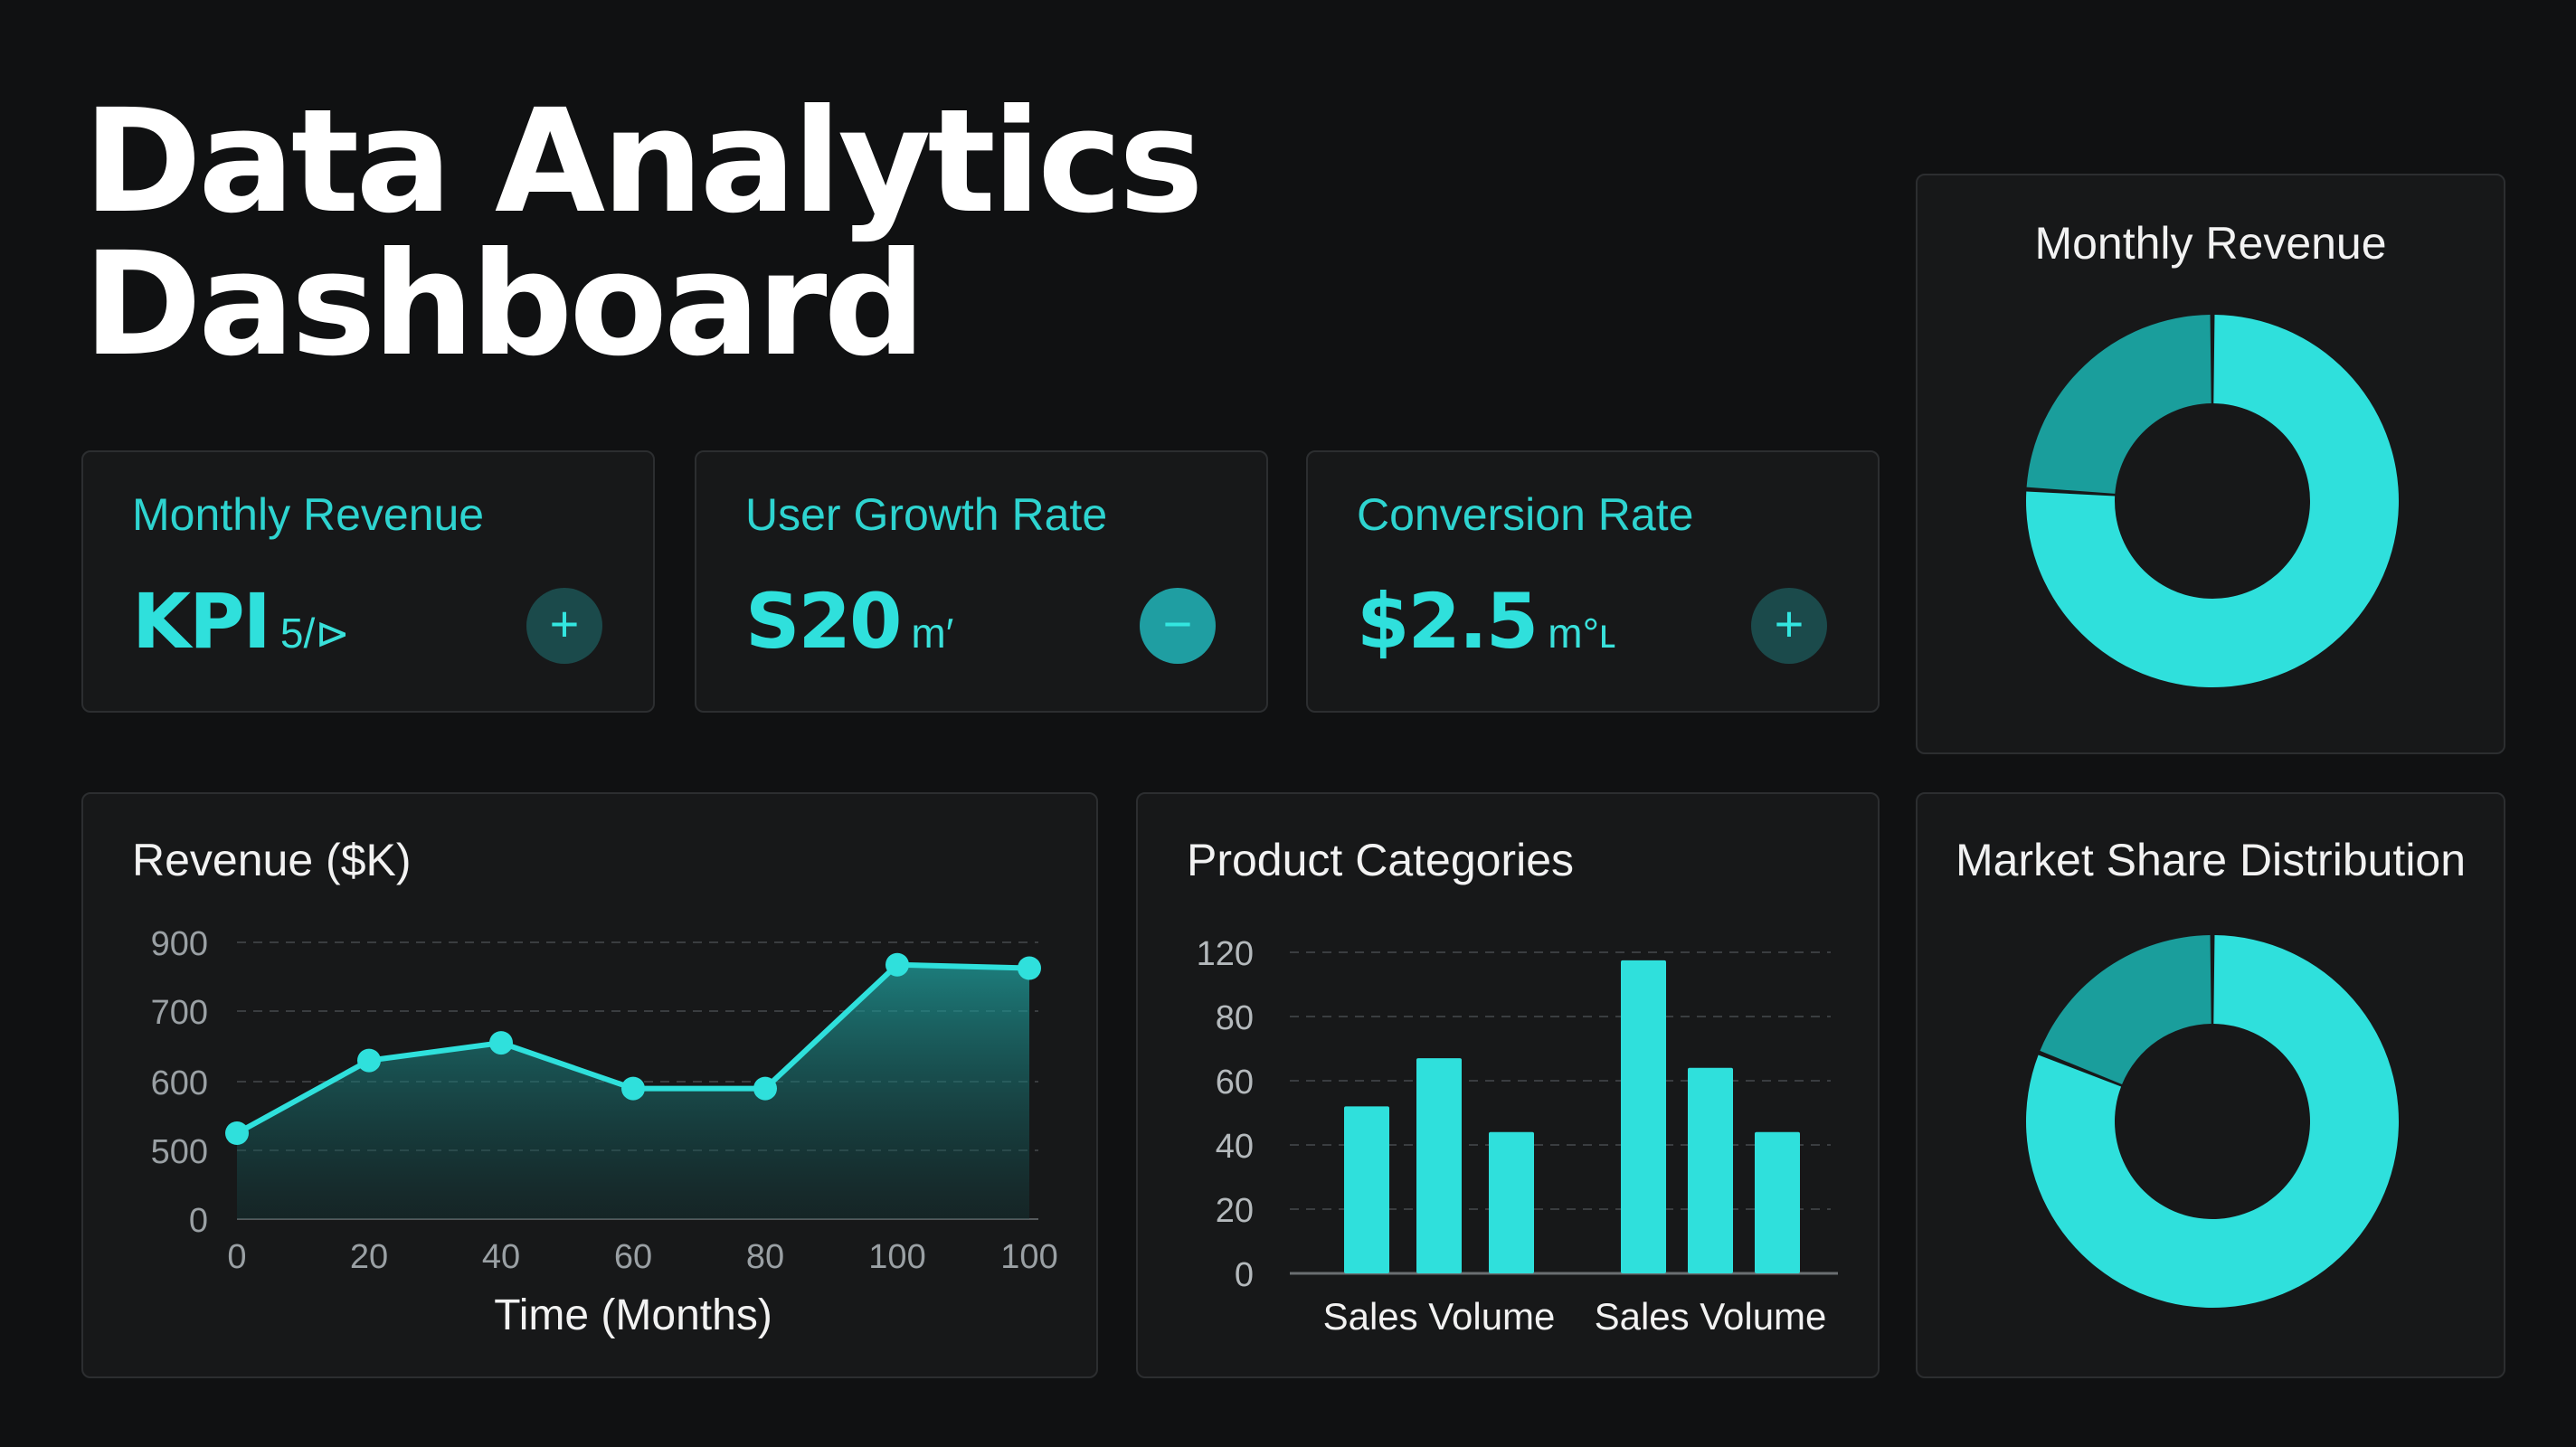 The image size is (2576, 1447). Describe the element at coordinates (2211, 244) in the screenshot. I see `donut-title: Monthly Revenue` at that location.